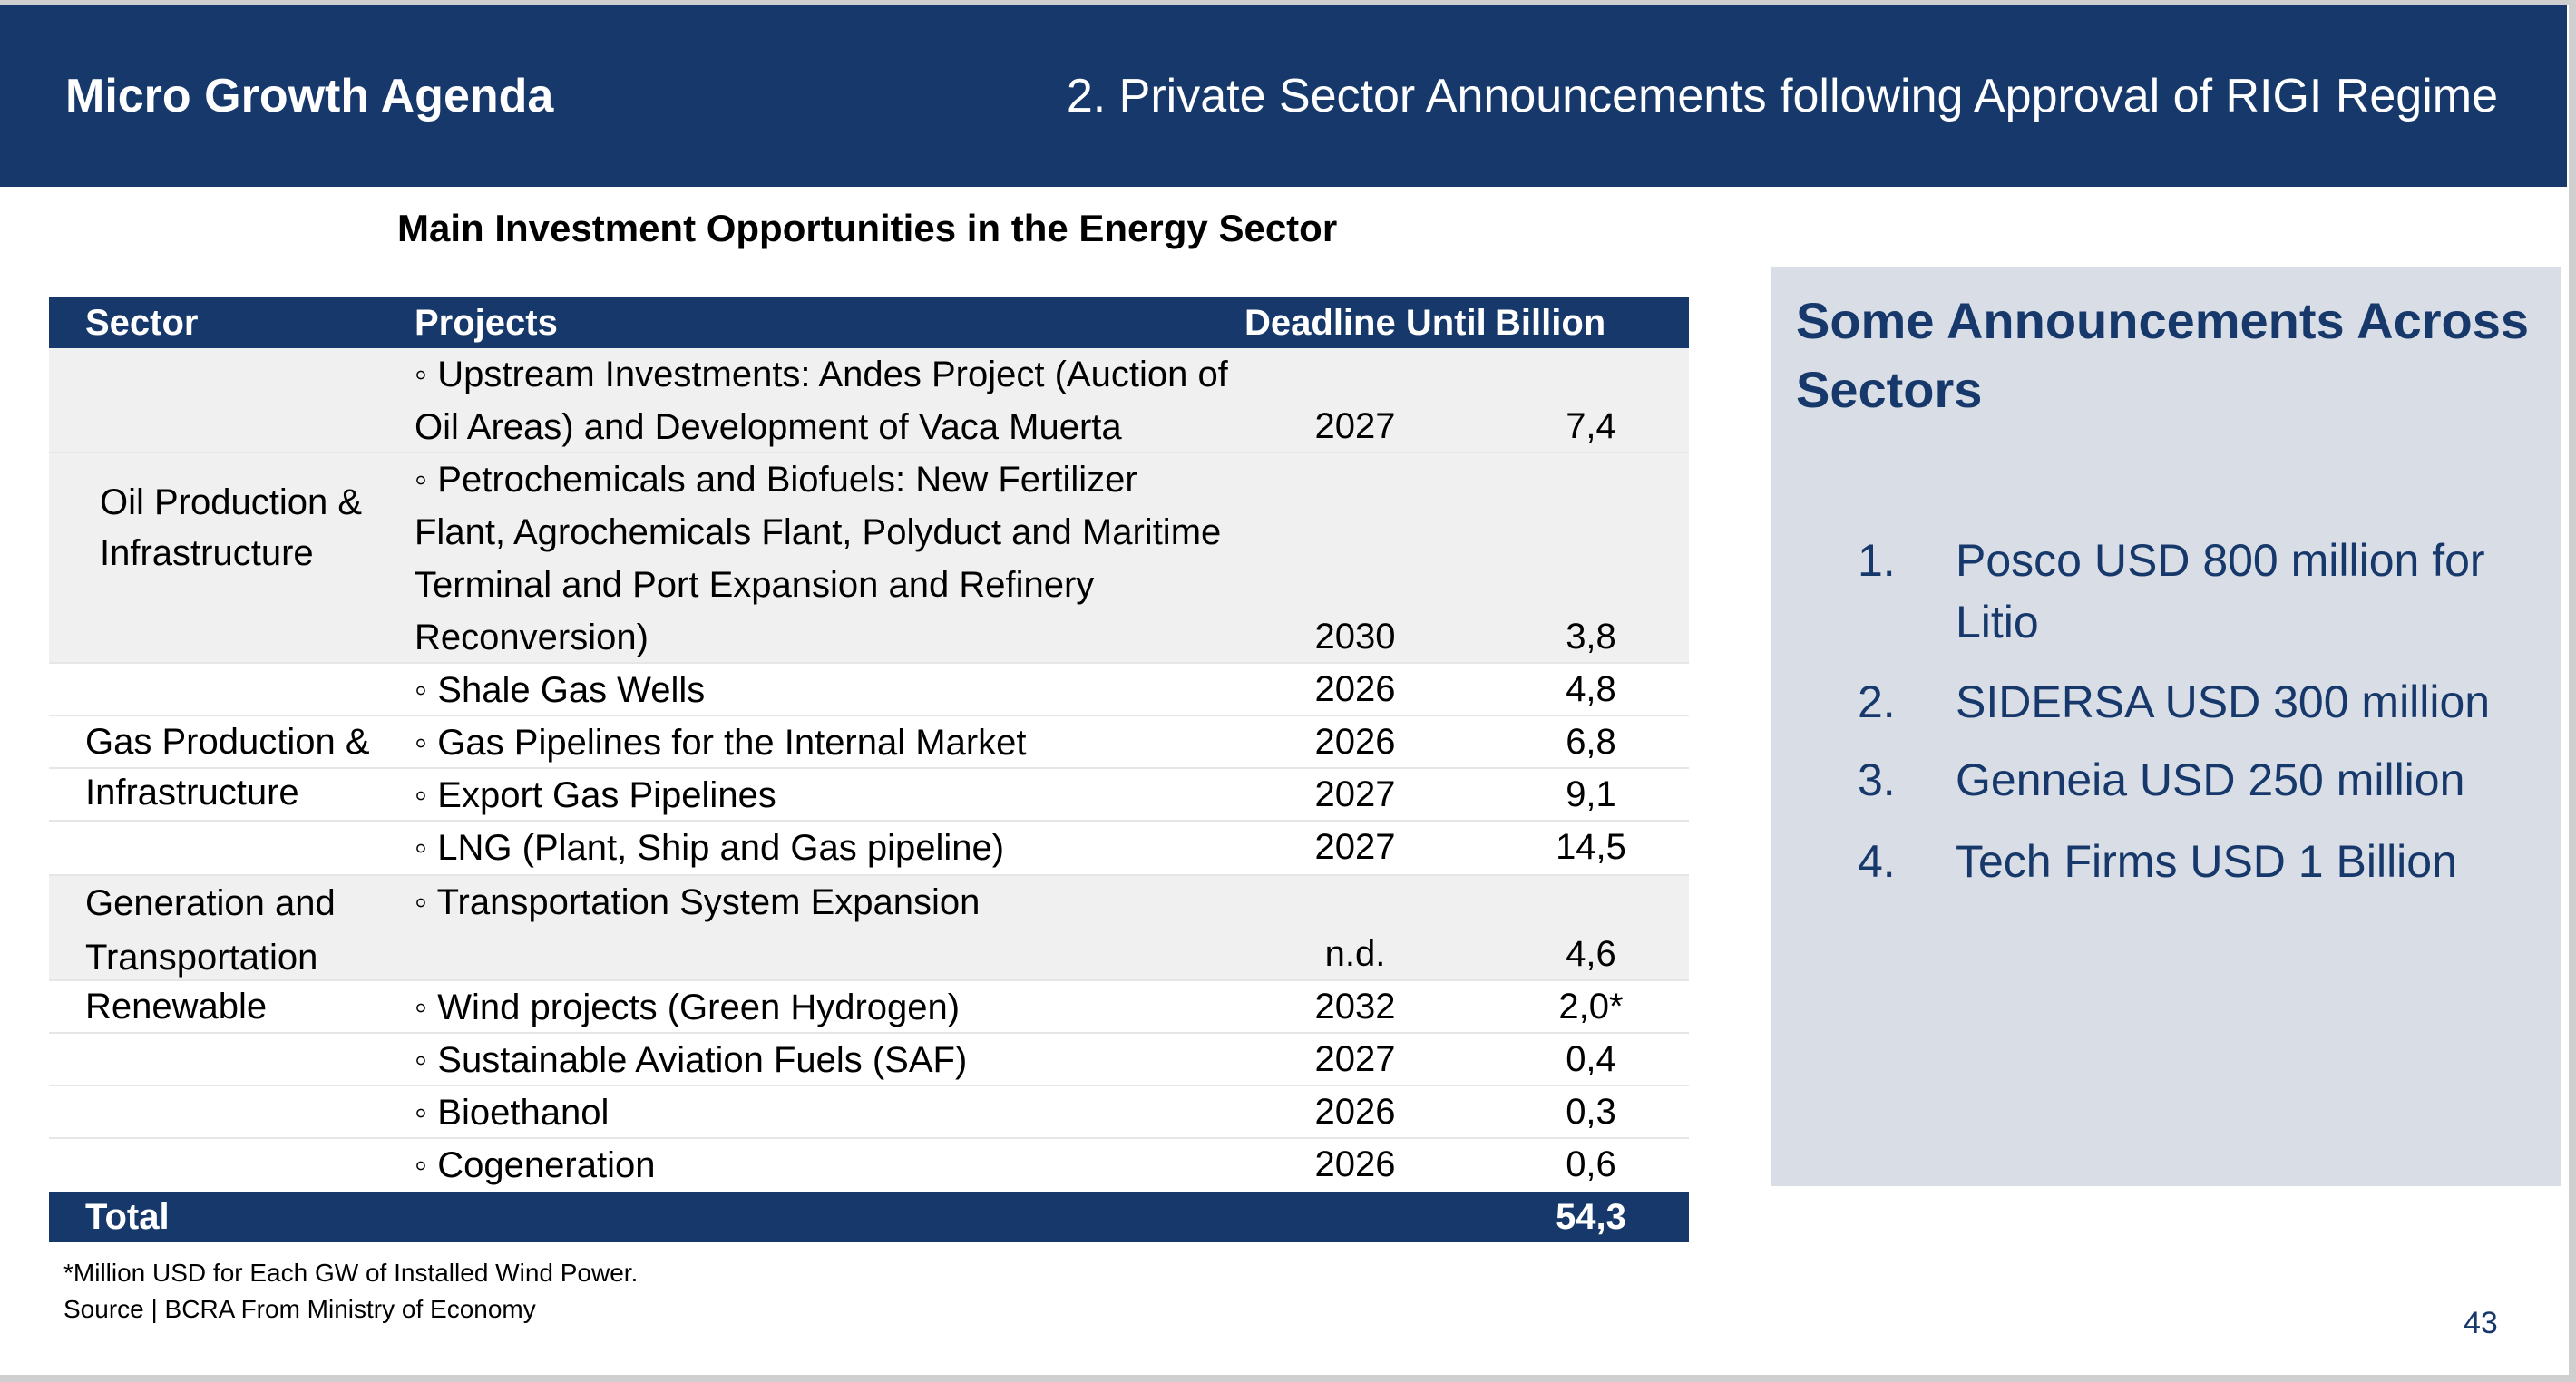 The image size is (2576, 1382). What do you see at coordinates (1591, 1164) in the screenshot?
I see `billion-usd-cell: 0,6` at bounding box center [1591, 1164].